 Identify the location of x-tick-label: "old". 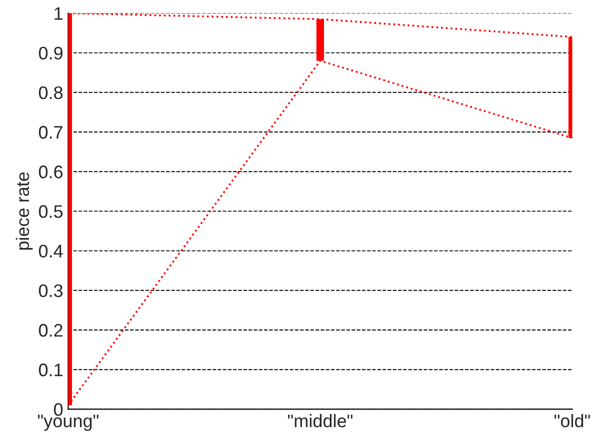
(572, 421).